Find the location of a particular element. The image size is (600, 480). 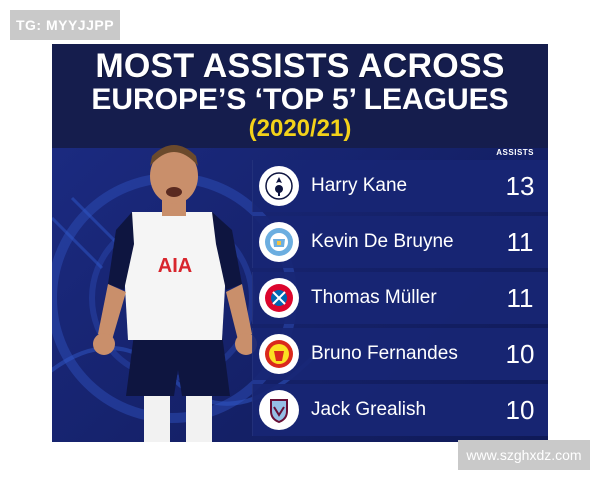

player-name: Thomas Müller is located at coordinates (374, 297).